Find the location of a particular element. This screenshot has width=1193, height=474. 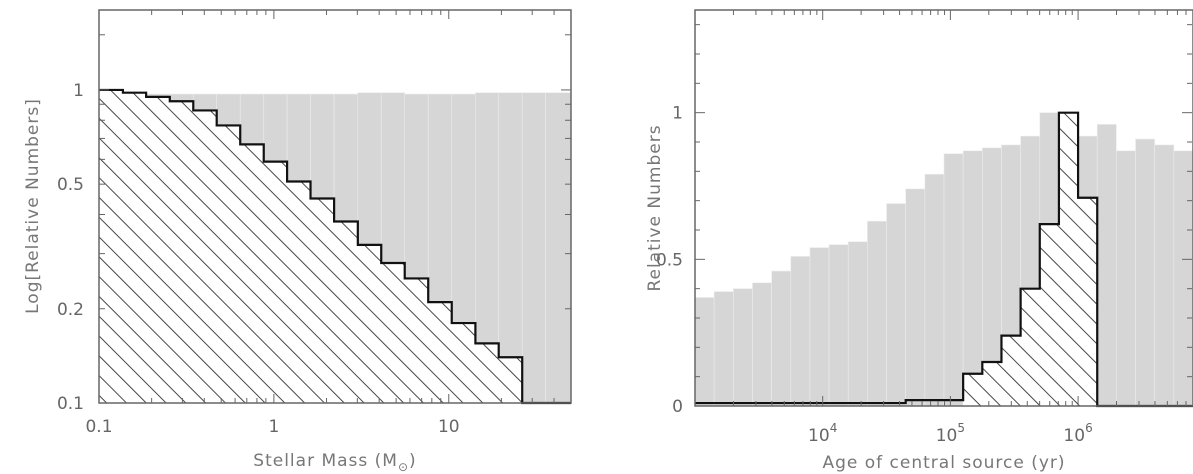

x-tick-label: 10⁶ is located at coordinates (1077, 433).